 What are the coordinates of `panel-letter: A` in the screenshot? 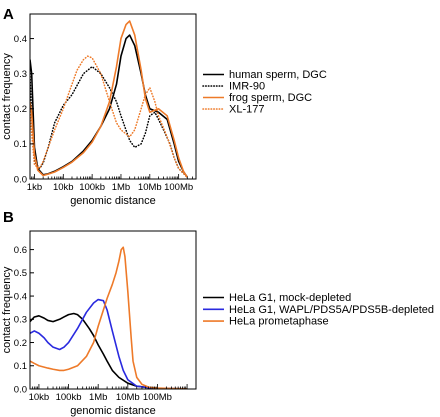 It's located at (8, 14).